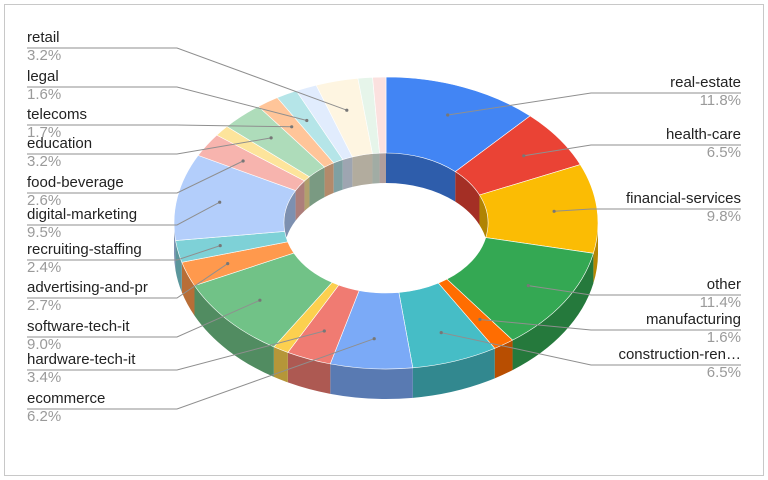  Describe the element at coordinates (480, 319) in the screenshot. I see `leader-dot-manufacturing` at that location.